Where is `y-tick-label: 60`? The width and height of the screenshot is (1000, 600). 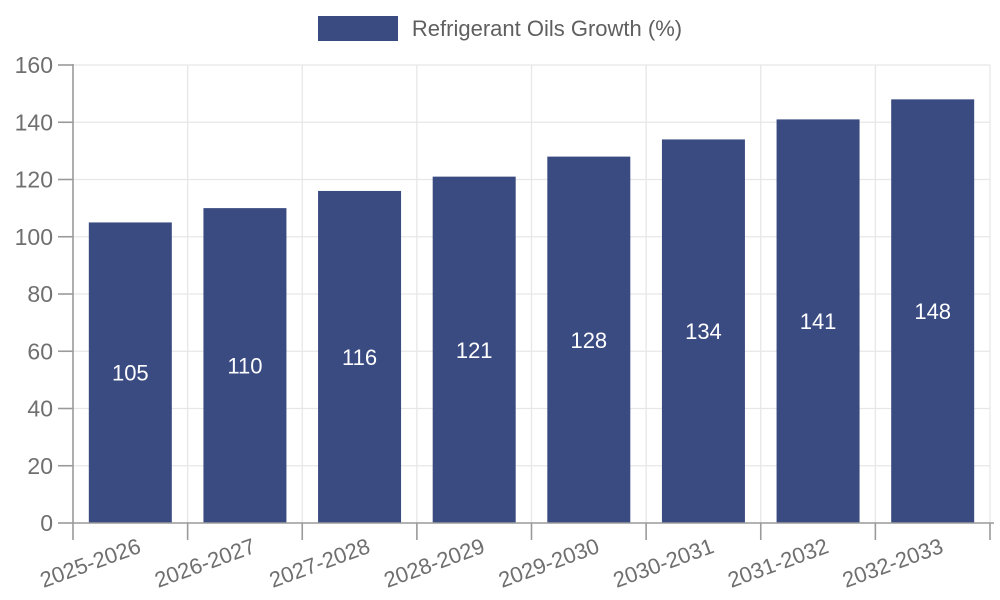
y-tick-label: 60 is located at coordinates (40, 351).